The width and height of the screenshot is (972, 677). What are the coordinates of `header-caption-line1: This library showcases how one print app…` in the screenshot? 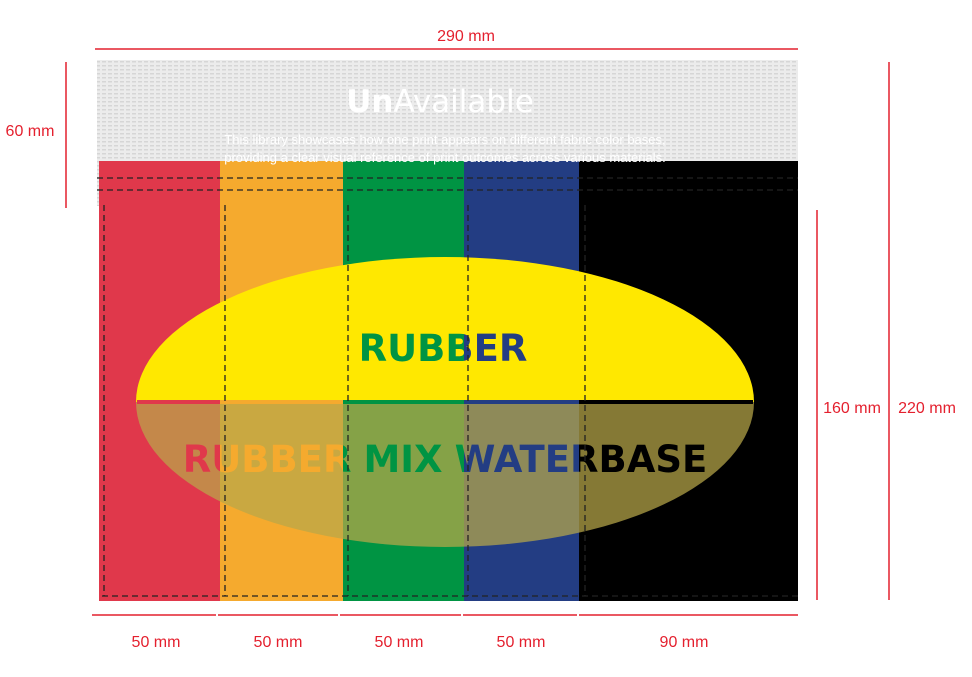 It's located at (444, 139).